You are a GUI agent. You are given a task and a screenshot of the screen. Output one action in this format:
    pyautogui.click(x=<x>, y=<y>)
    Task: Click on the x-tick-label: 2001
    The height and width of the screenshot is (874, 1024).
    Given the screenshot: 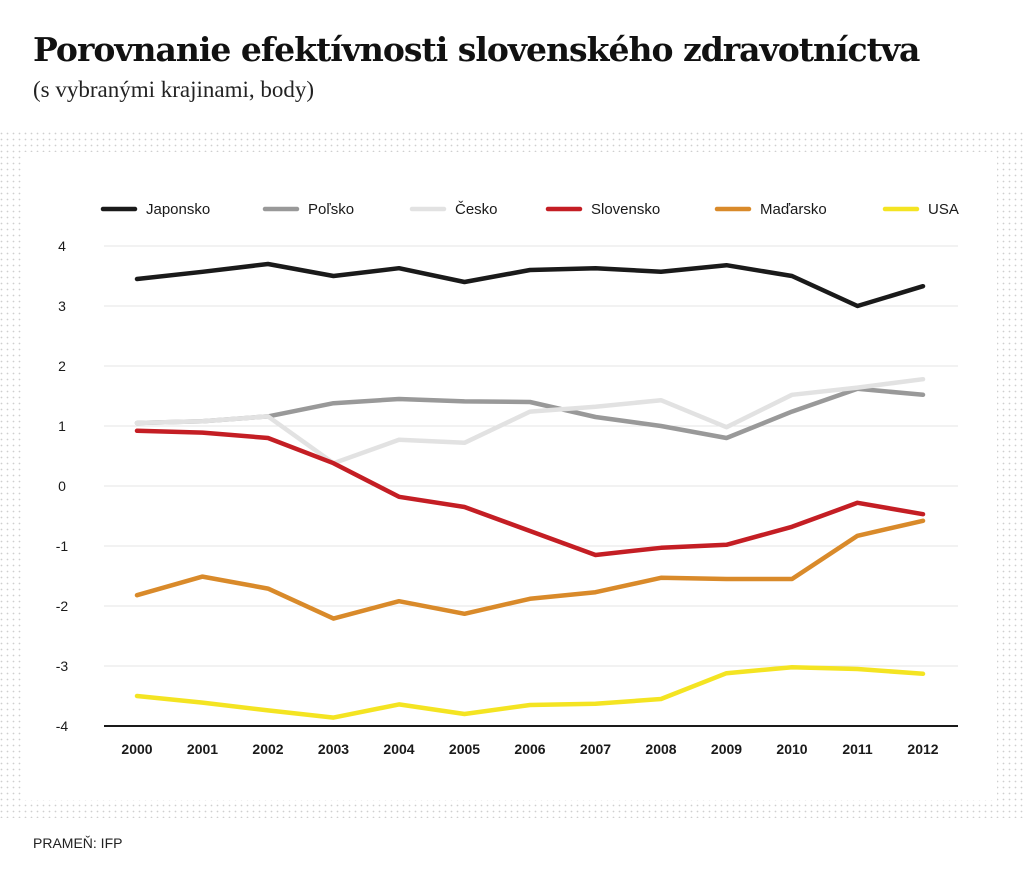 What is the action you would take?
    pyautogui.click(x=202, y=749)
    